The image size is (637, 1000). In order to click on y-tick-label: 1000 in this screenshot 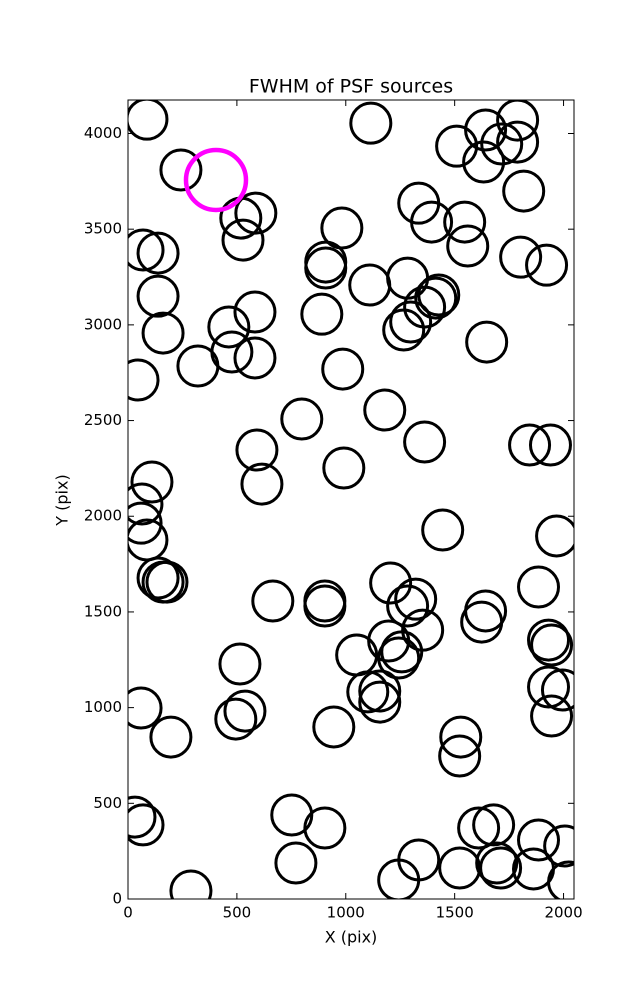, I will do `click(103, 707)`.